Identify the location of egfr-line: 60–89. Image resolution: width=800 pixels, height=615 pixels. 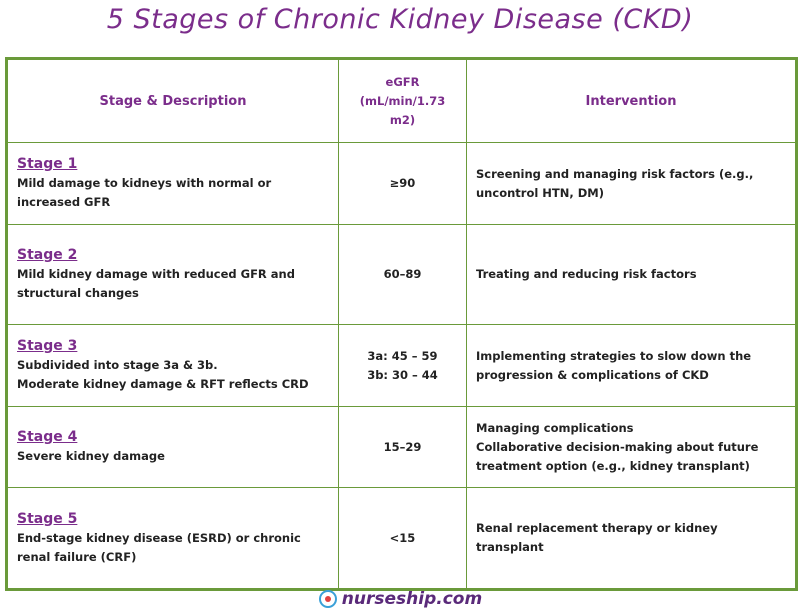
(402, 274).